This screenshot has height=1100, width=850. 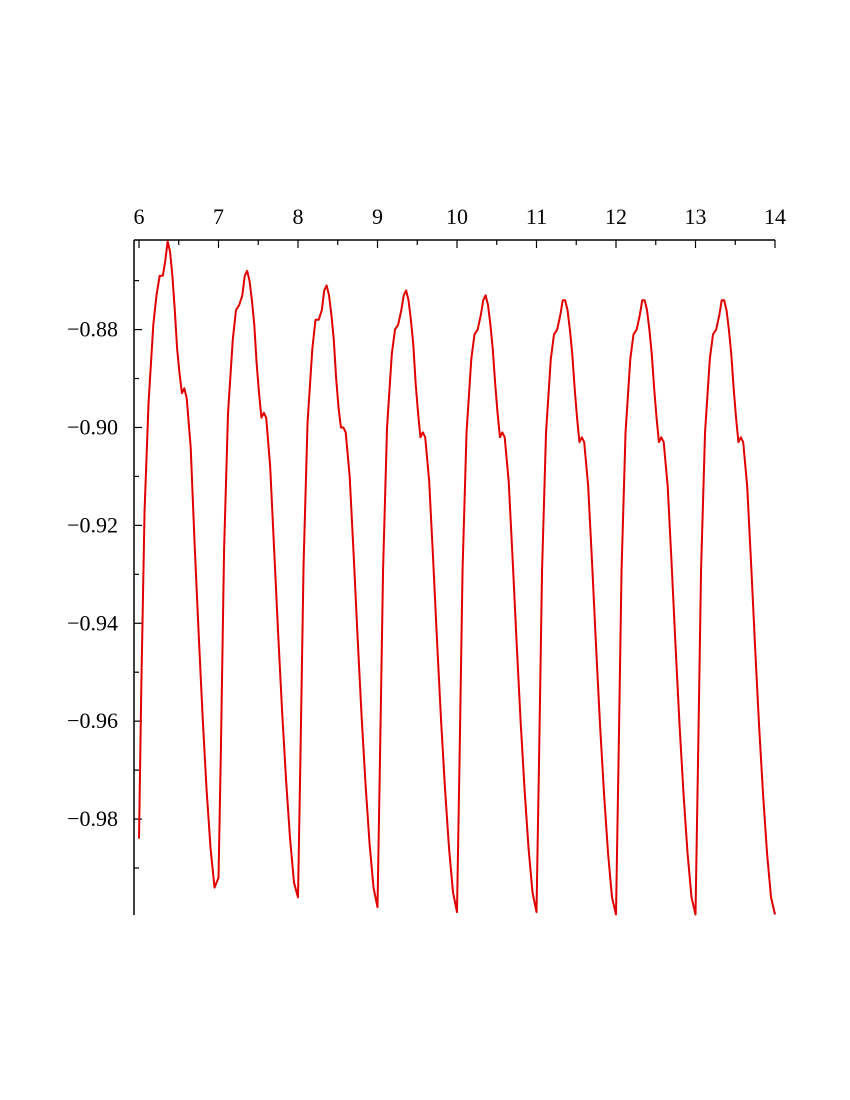 I want to click on x-tick-label: 6, so click(x=139, y=216).